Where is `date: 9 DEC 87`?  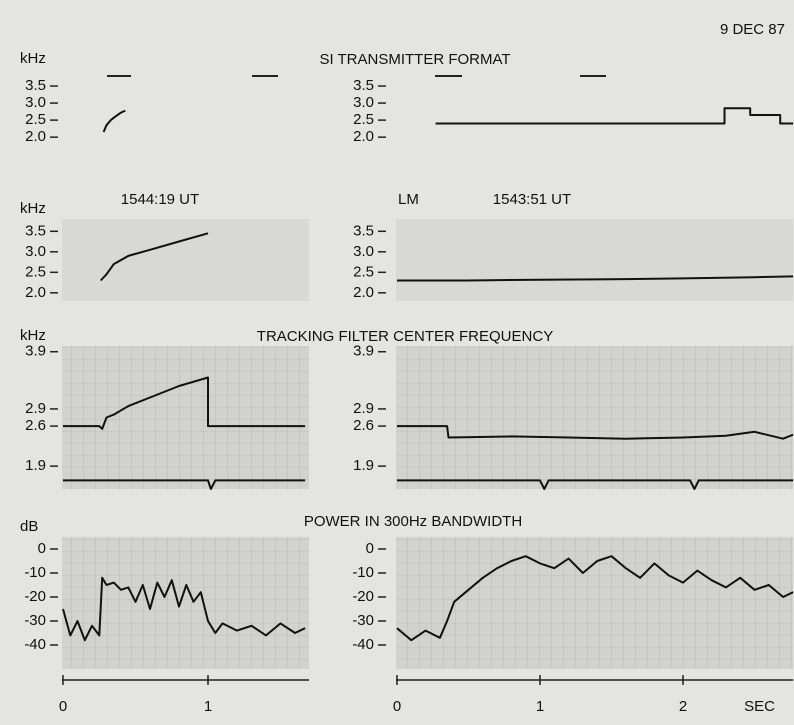
date: 9 DEC 87 is located at coordinates (752, 29).